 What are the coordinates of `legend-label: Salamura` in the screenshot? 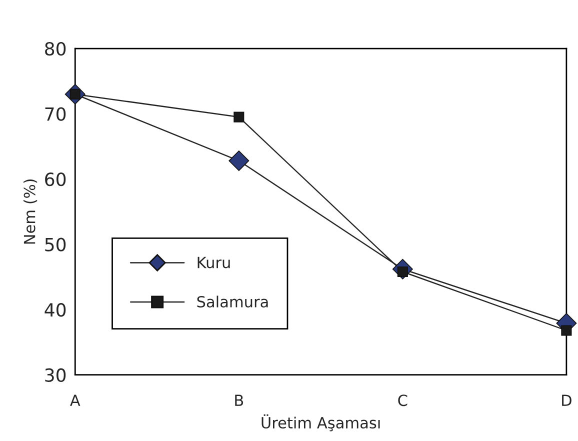 It's located at (232, 302).